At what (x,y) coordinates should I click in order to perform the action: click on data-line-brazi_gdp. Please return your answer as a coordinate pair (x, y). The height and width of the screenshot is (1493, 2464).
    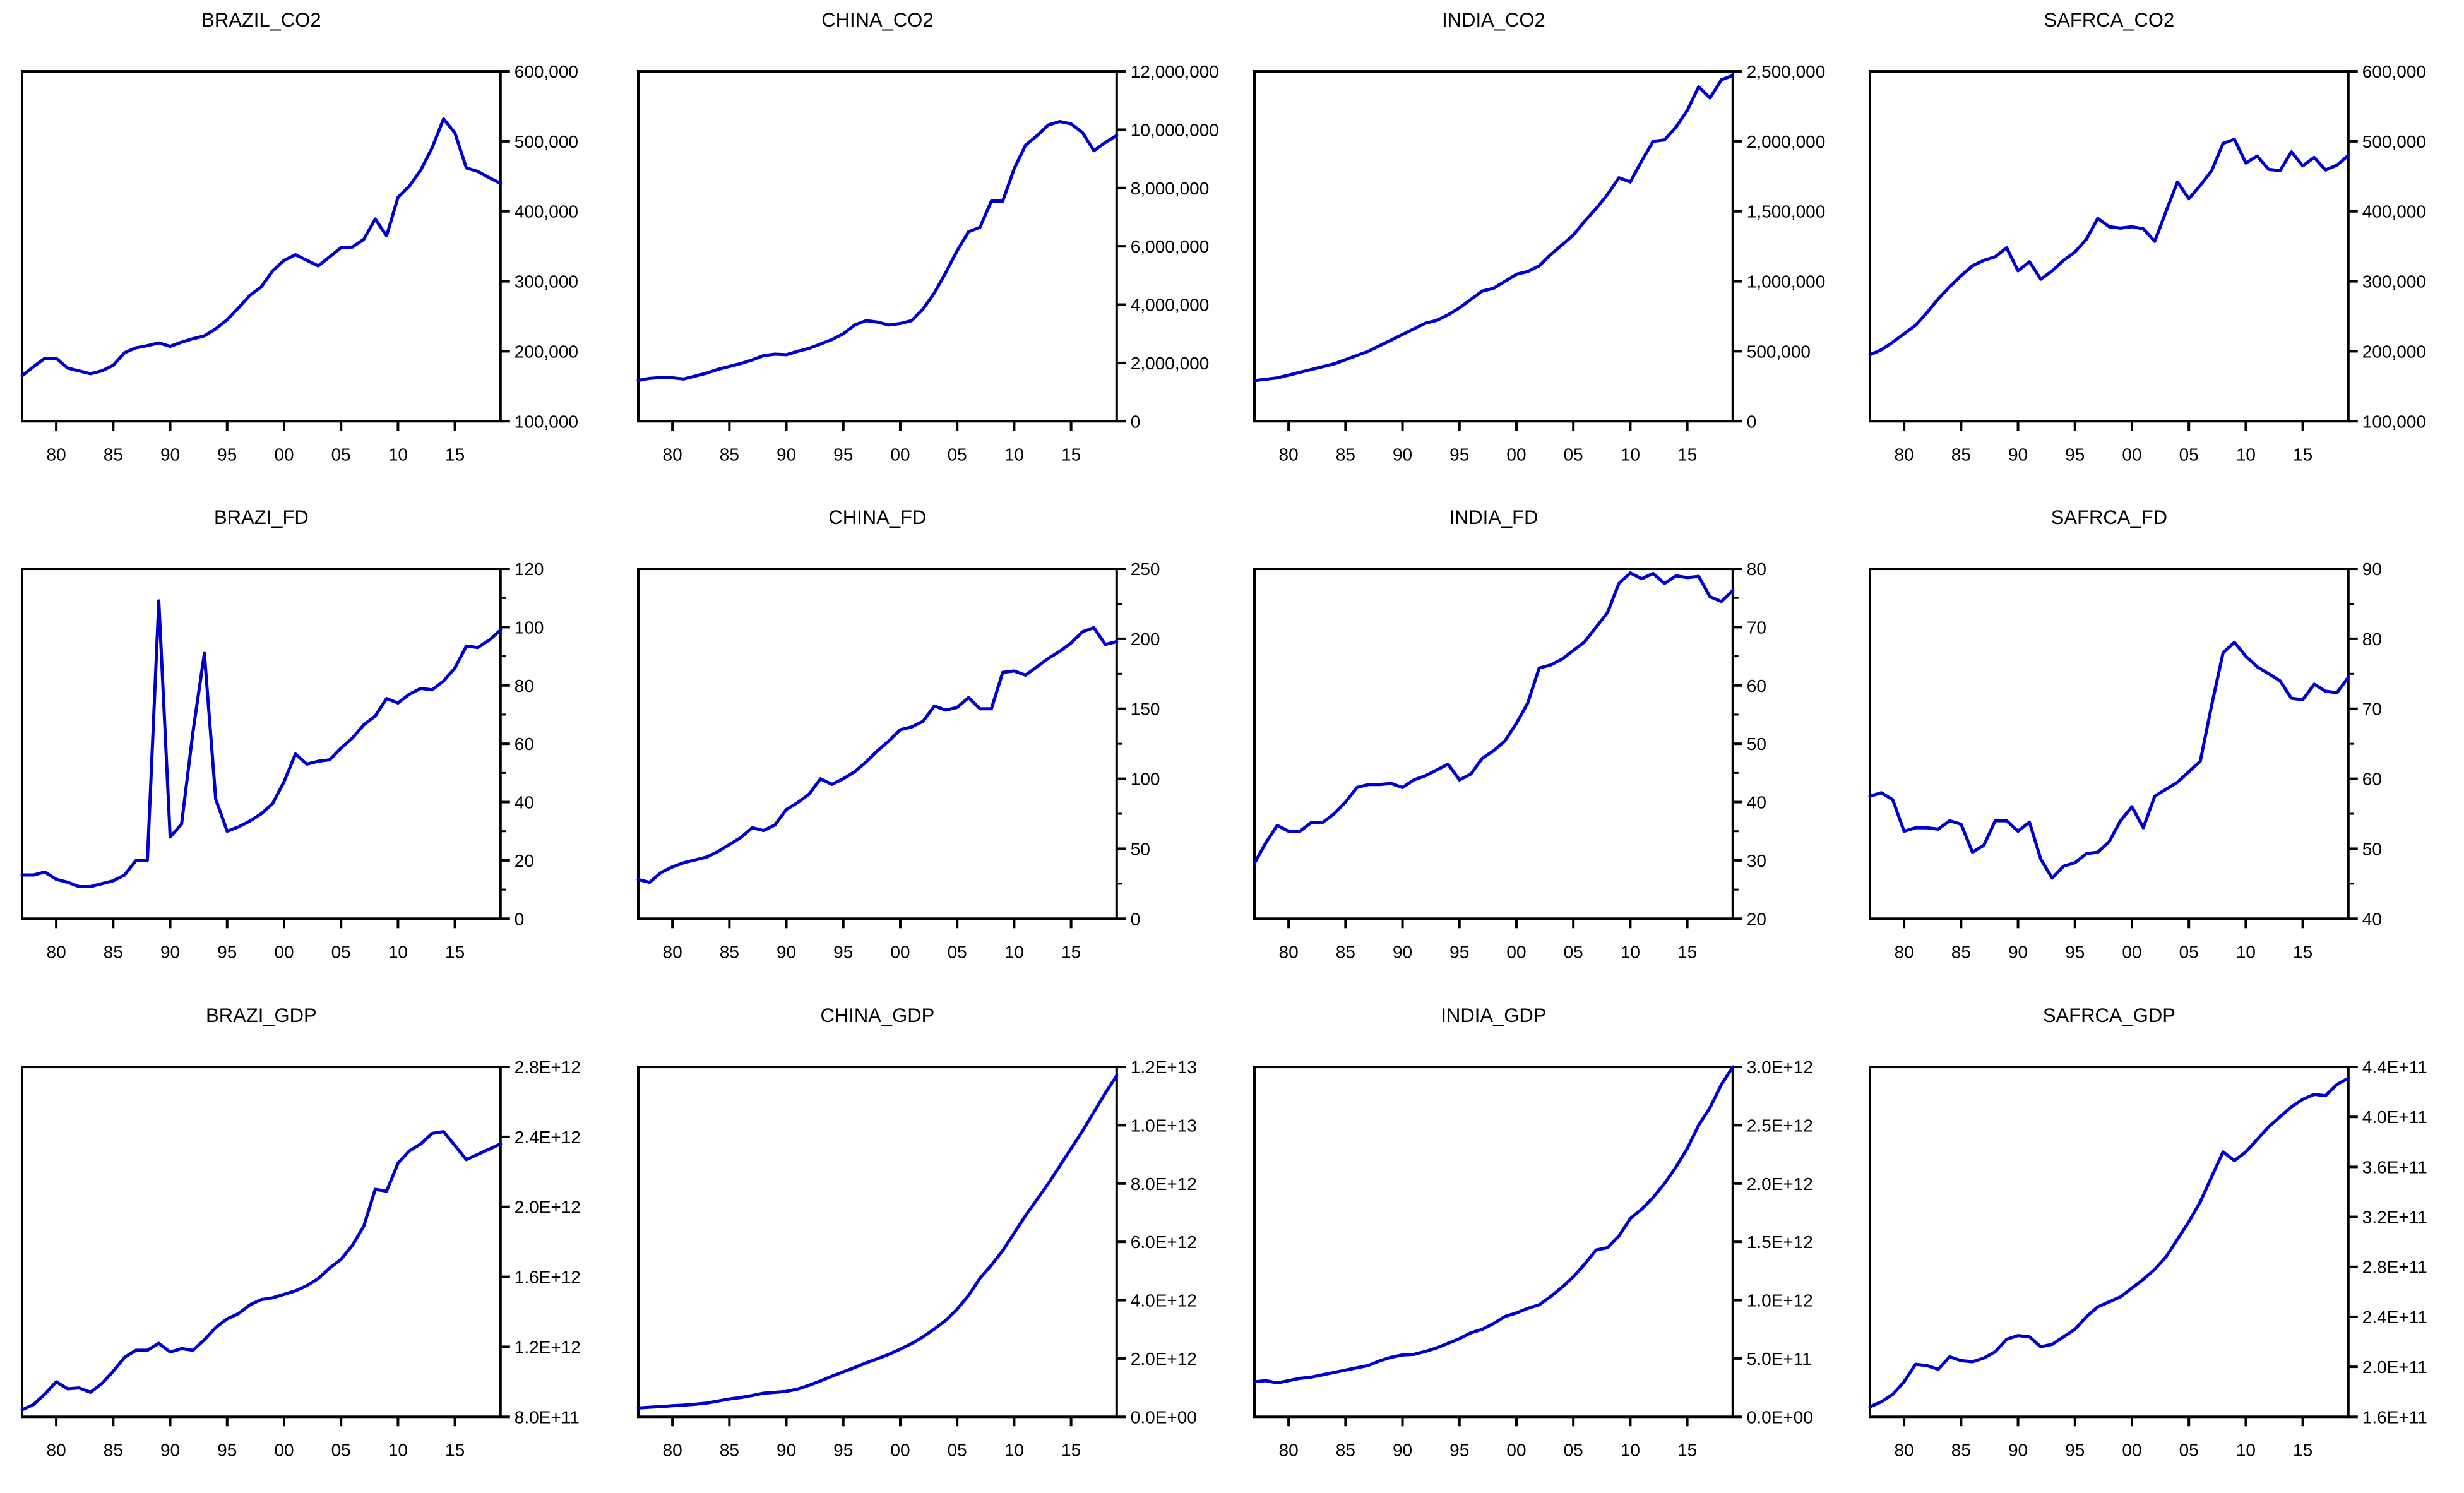
    Looking at the image, I should click on (261, 1270).